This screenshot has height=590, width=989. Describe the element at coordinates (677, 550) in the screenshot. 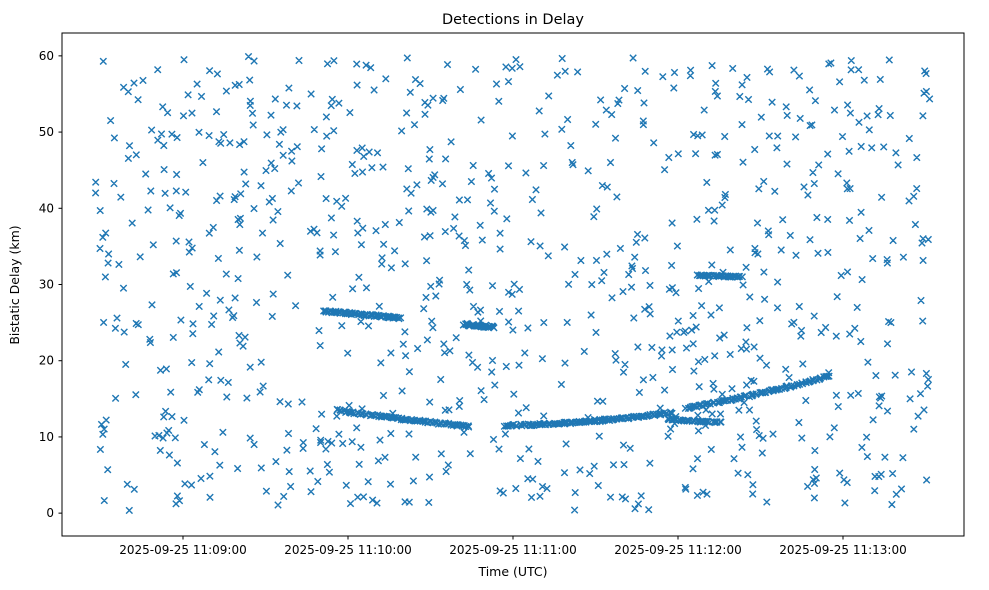

I see `x-tick-label: 2025-09-25 11:12:00` at that location.